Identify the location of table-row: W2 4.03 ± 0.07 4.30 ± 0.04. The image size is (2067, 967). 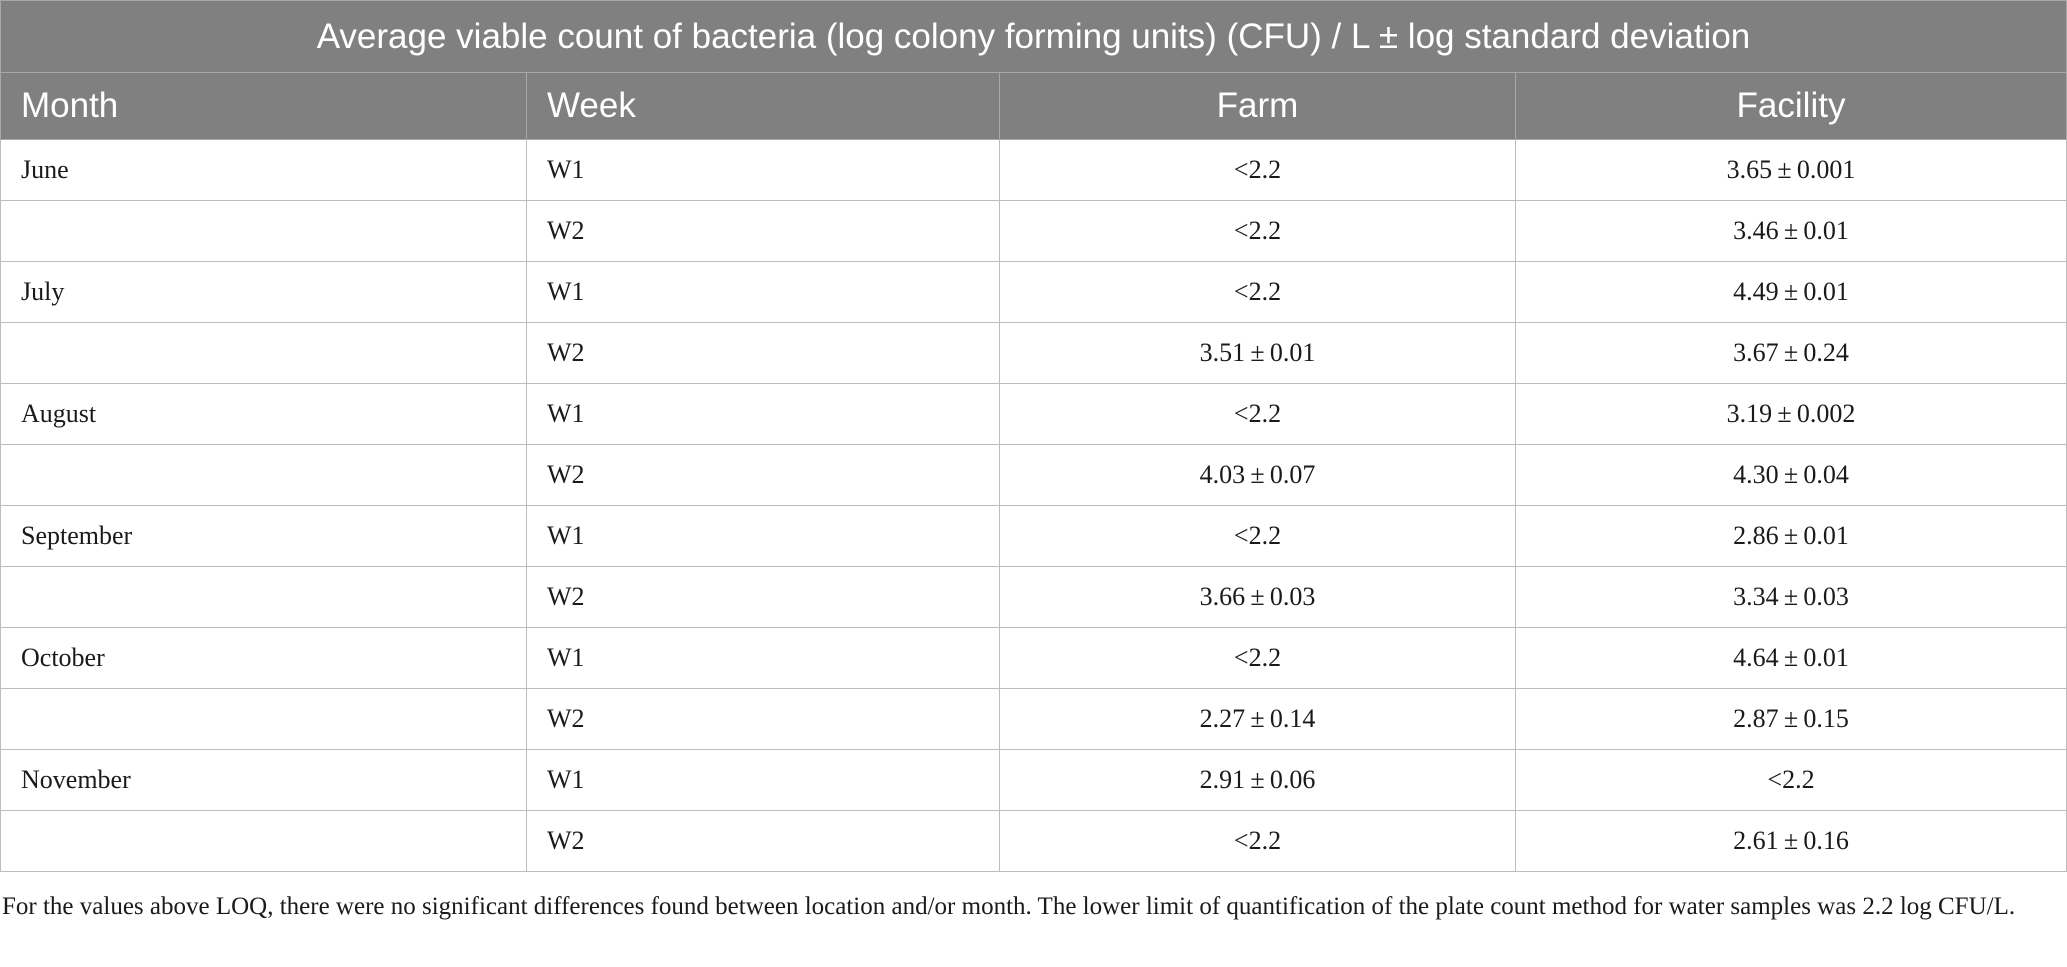
(1033, 475).